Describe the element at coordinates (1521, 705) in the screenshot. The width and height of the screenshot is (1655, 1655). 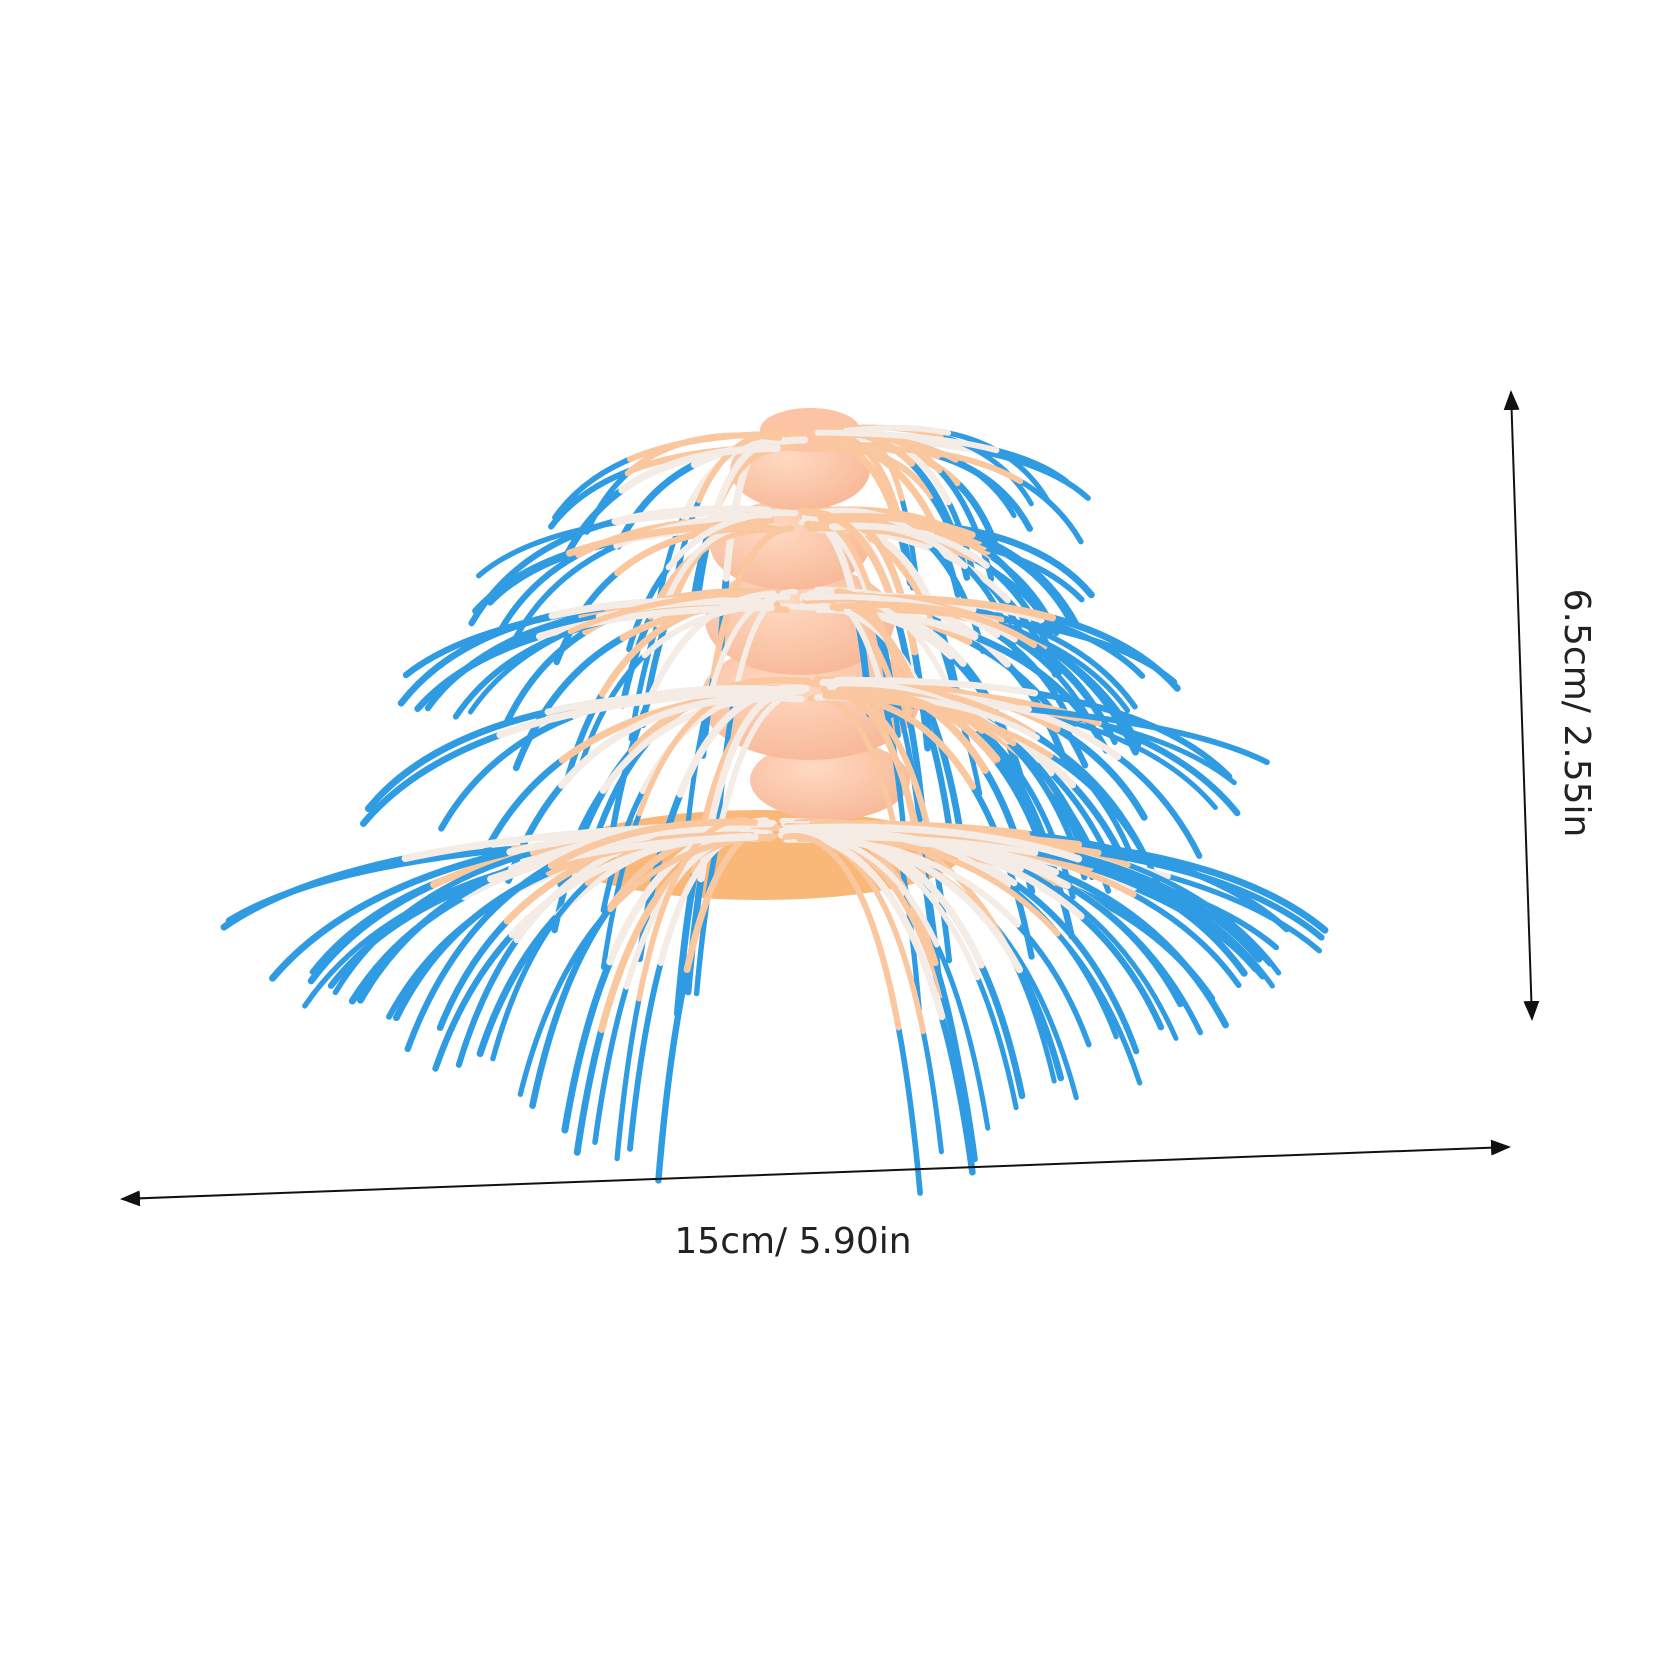
I see `height-arrow` at that location.